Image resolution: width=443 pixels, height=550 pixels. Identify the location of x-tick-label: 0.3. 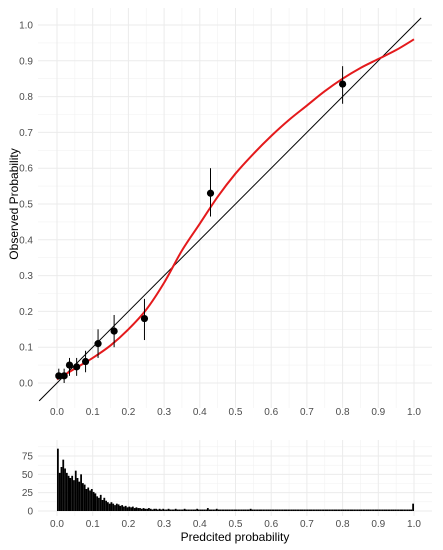
(164, 412).